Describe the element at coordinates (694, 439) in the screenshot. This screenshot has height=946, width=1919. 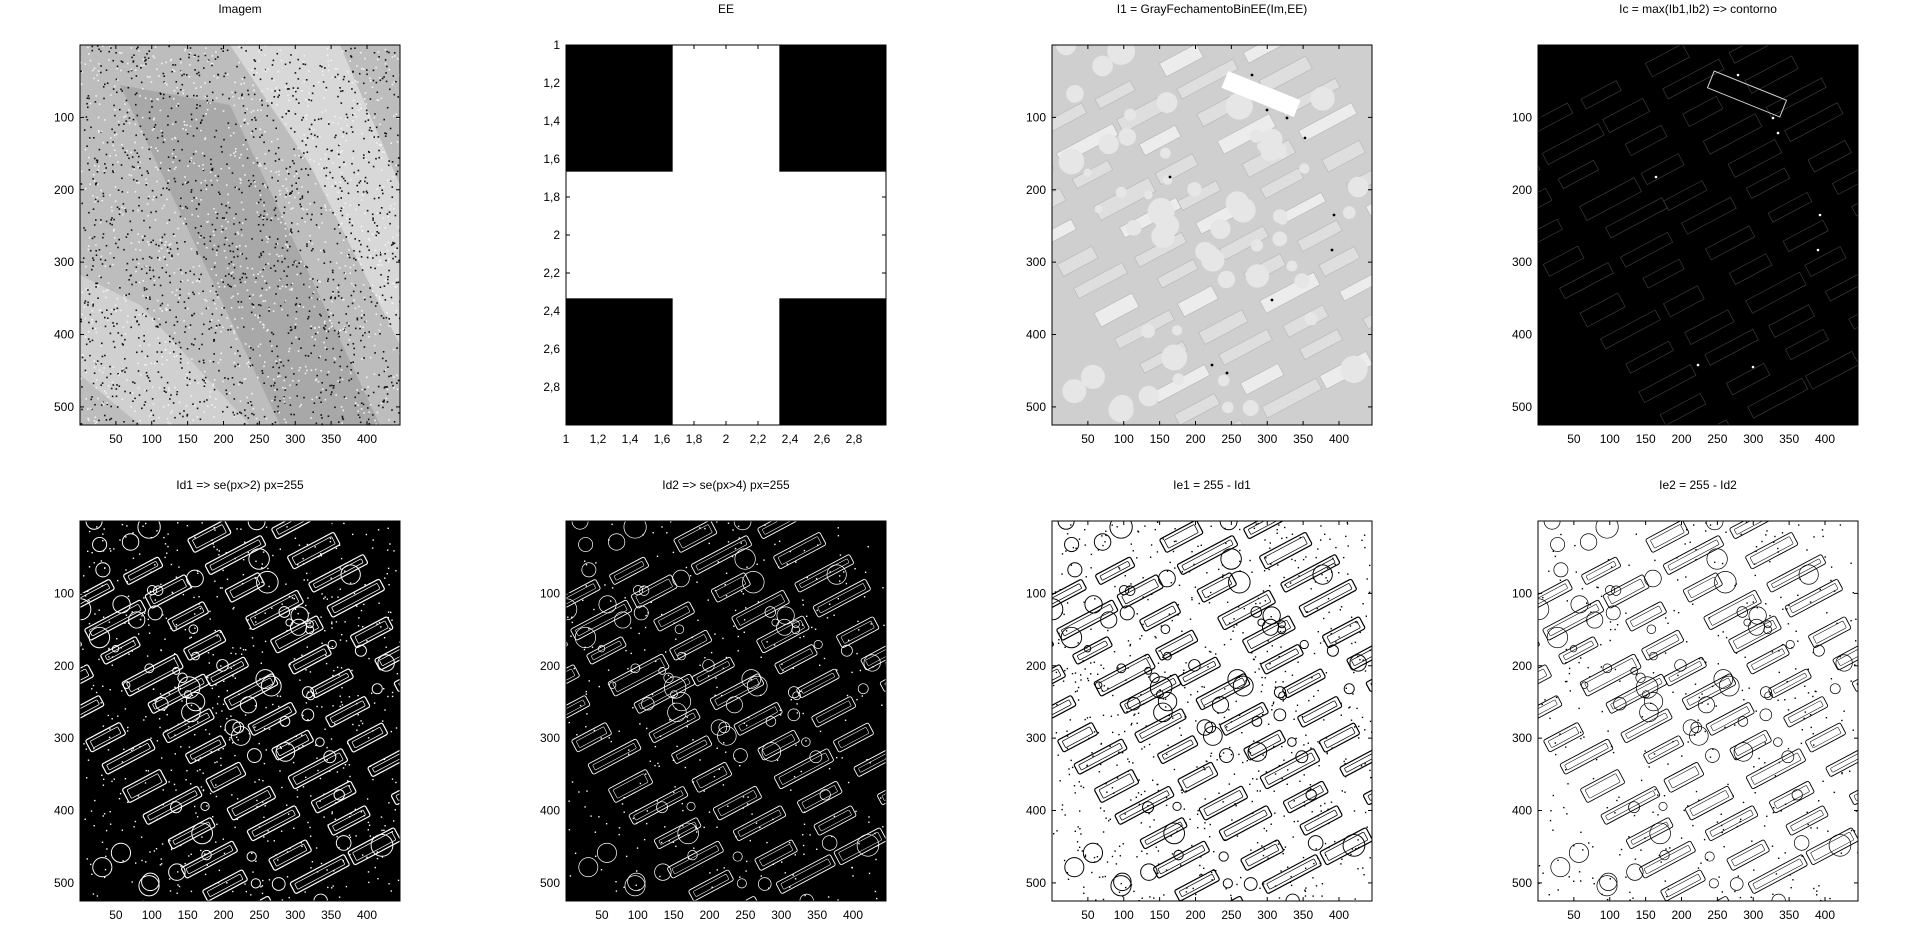
I see `x-tick-label: 1,8` at that location.